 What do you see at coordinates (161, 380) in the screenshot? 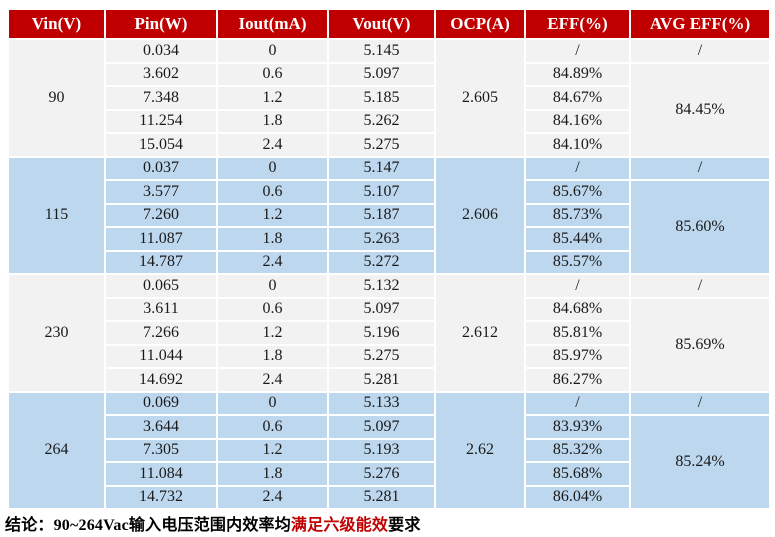
I see `cell-pin: 14.692` at bounding box center [161, 380].